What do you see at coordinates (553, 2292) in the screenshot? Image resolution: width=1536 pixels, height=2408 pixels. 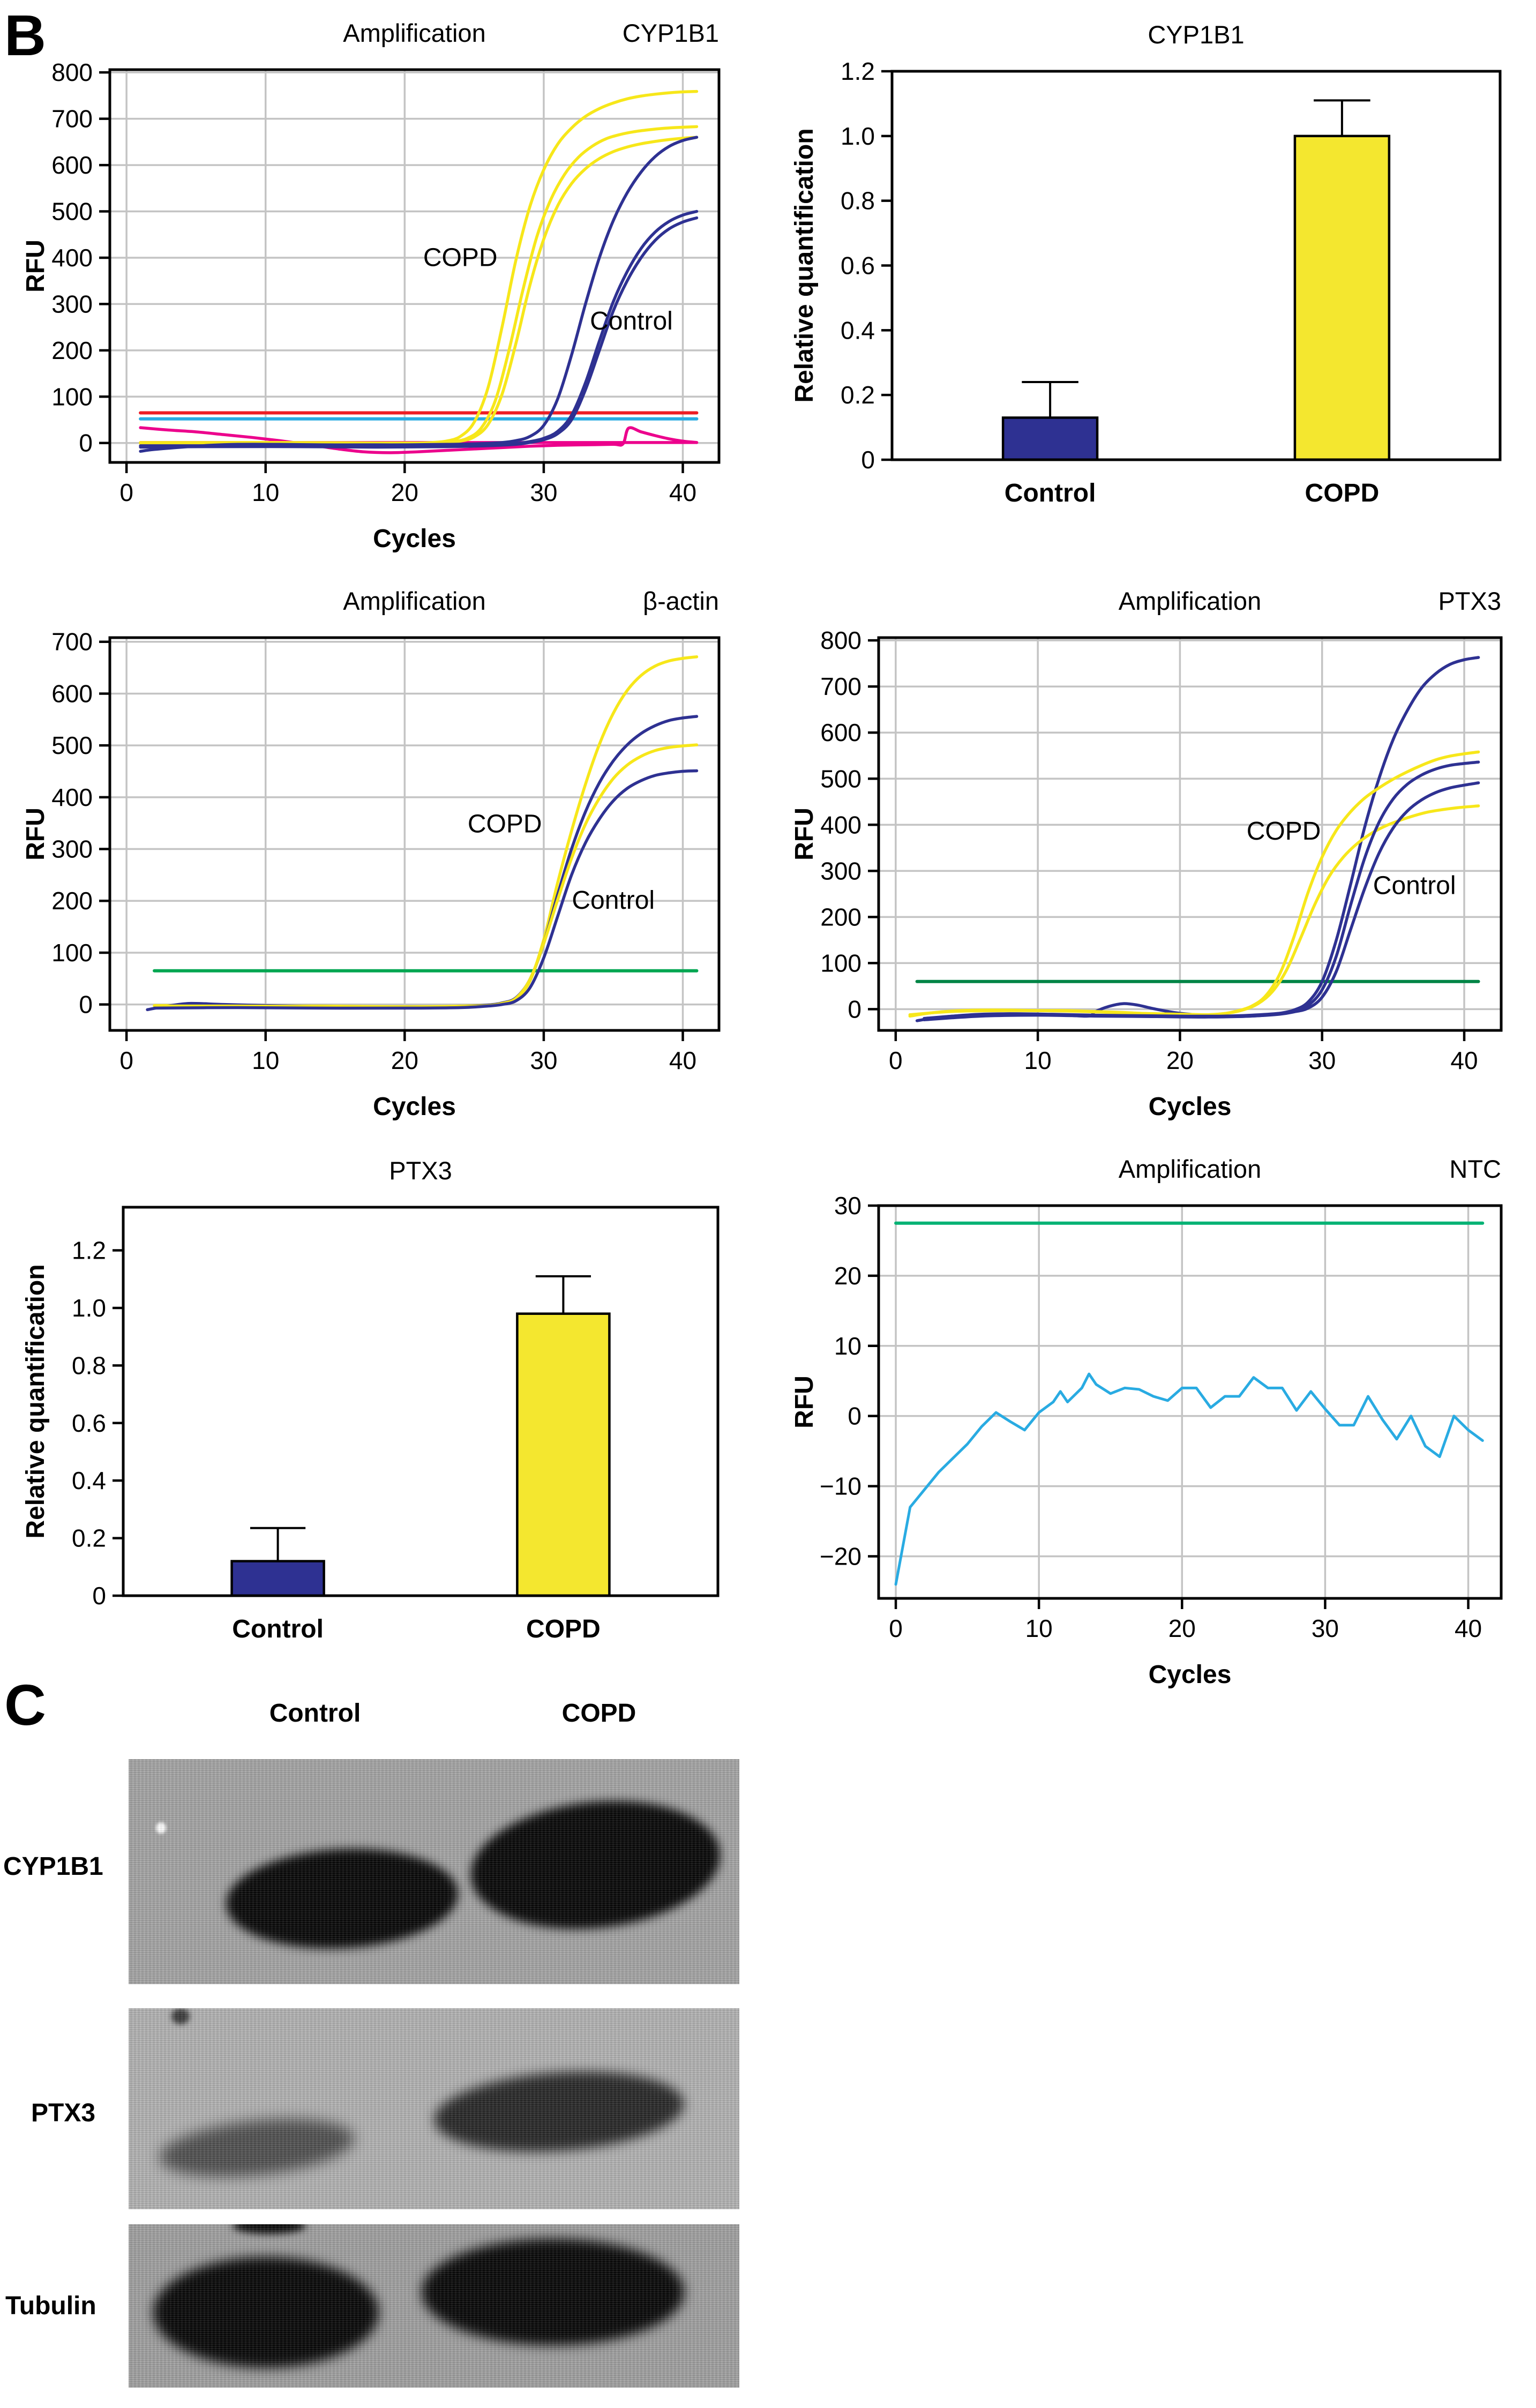 I see `blot-band-tubulin-copd` at bounding box center [553, 2292].